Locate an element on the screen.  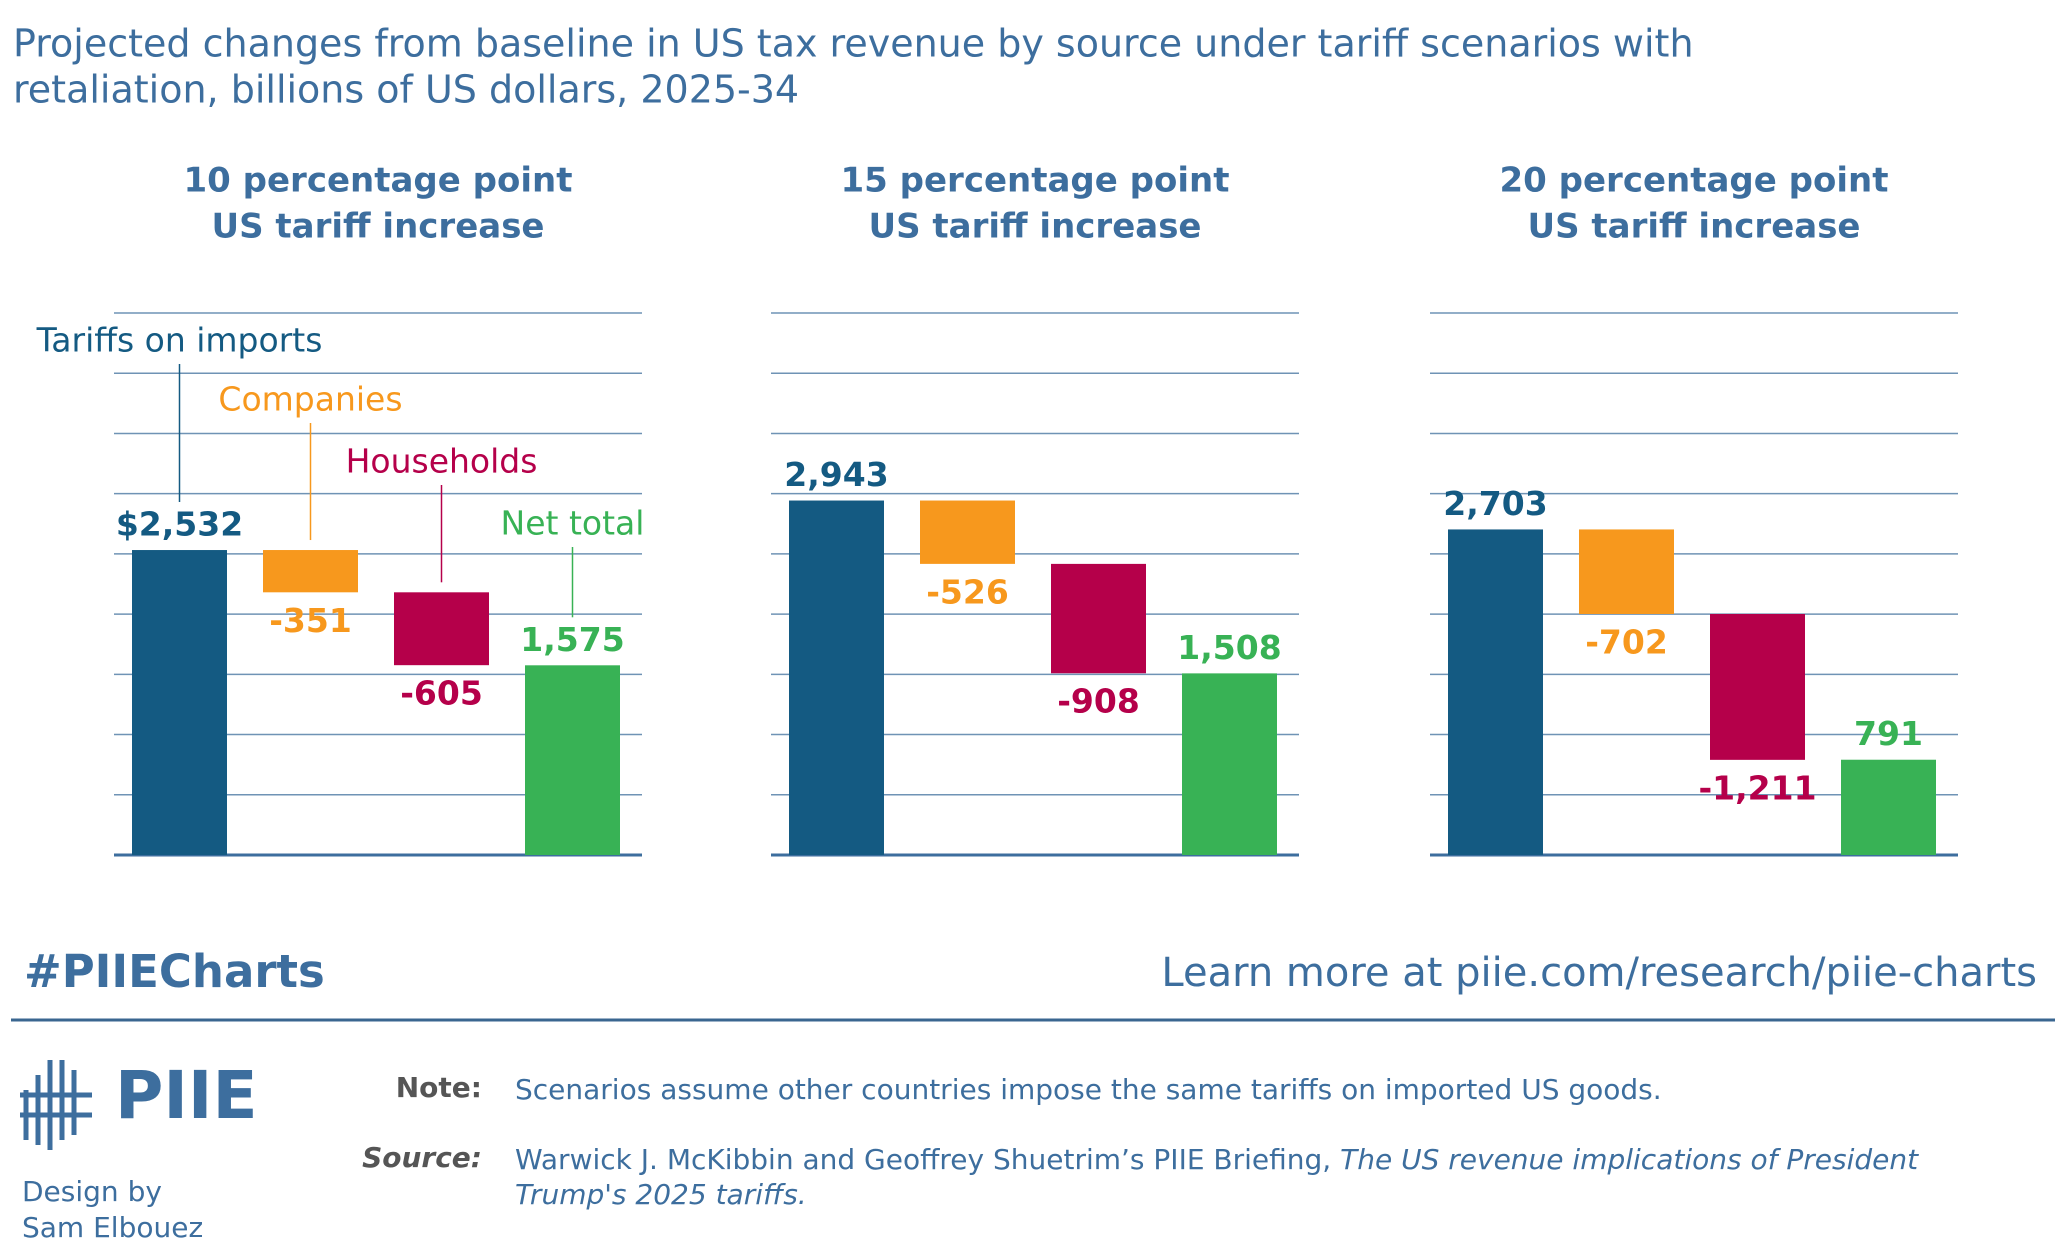
design-credit: Design by is located at coordinates (92, 1191).